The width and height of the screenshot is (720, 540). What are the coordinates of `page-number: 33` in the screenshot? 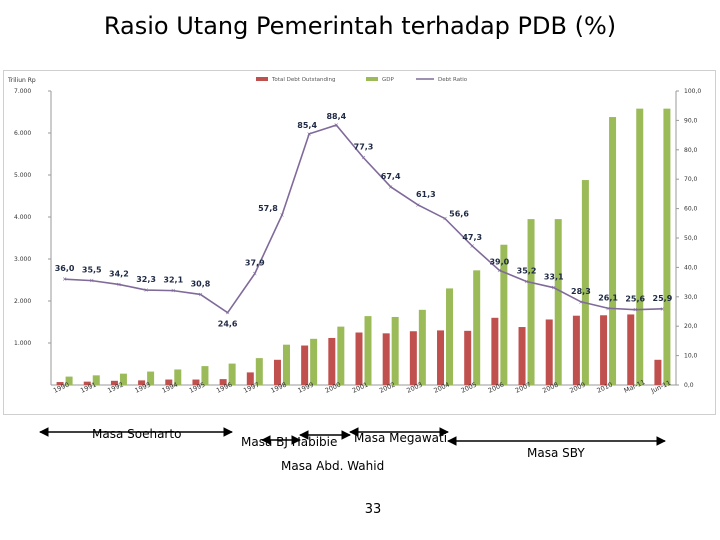 It's located at (373, 509).